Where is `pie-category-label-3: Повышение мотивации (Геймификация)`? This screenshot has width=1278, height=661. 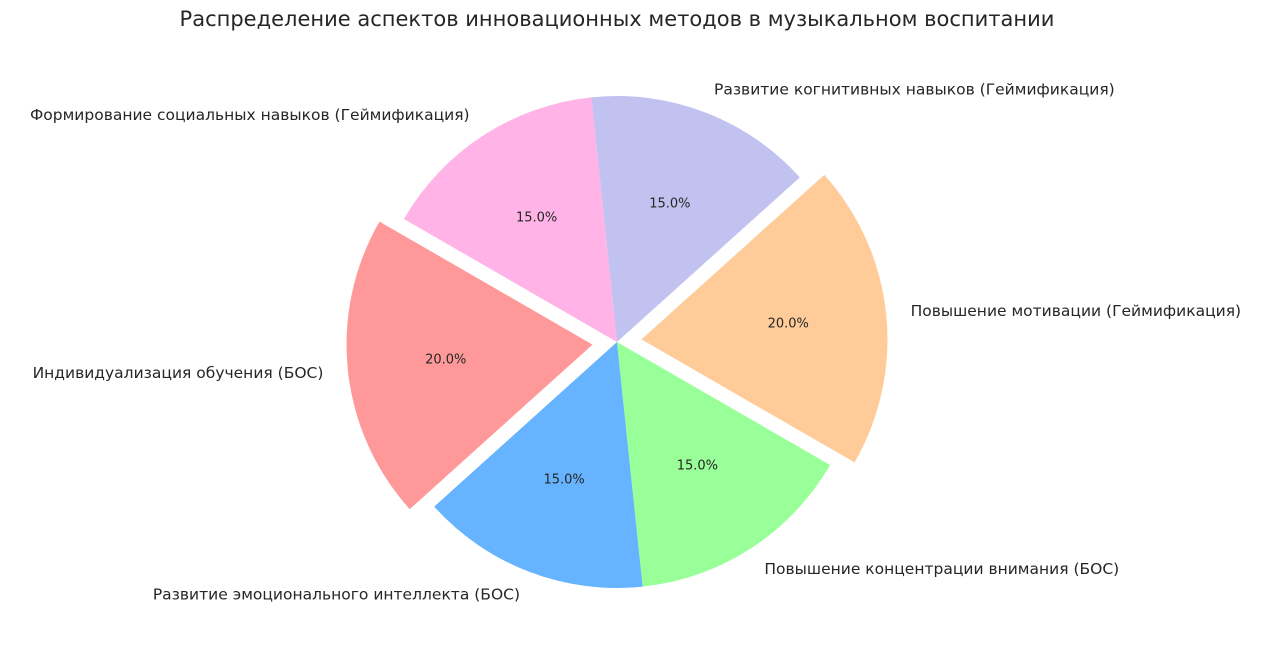
pie-category-label-3: Повышение мотивации (Геймификация) is located at coordinates (1076, 311).